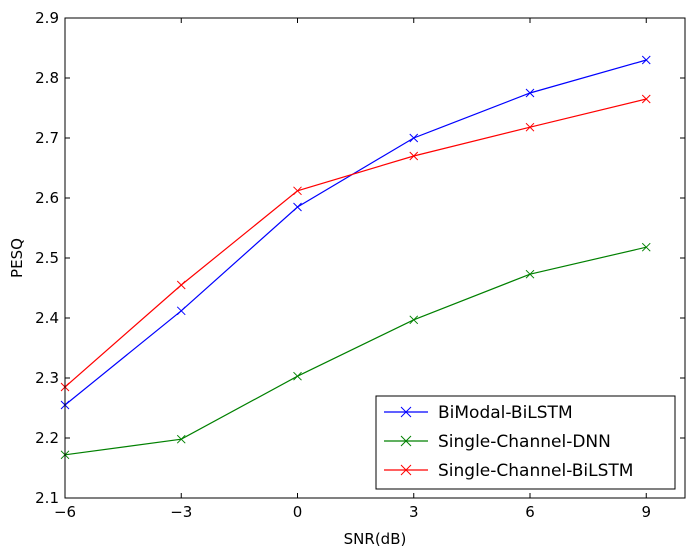  Describe the element at coordinates (17, 258) in the screenshot. I see `y-axis-label: PESQ` at that location.